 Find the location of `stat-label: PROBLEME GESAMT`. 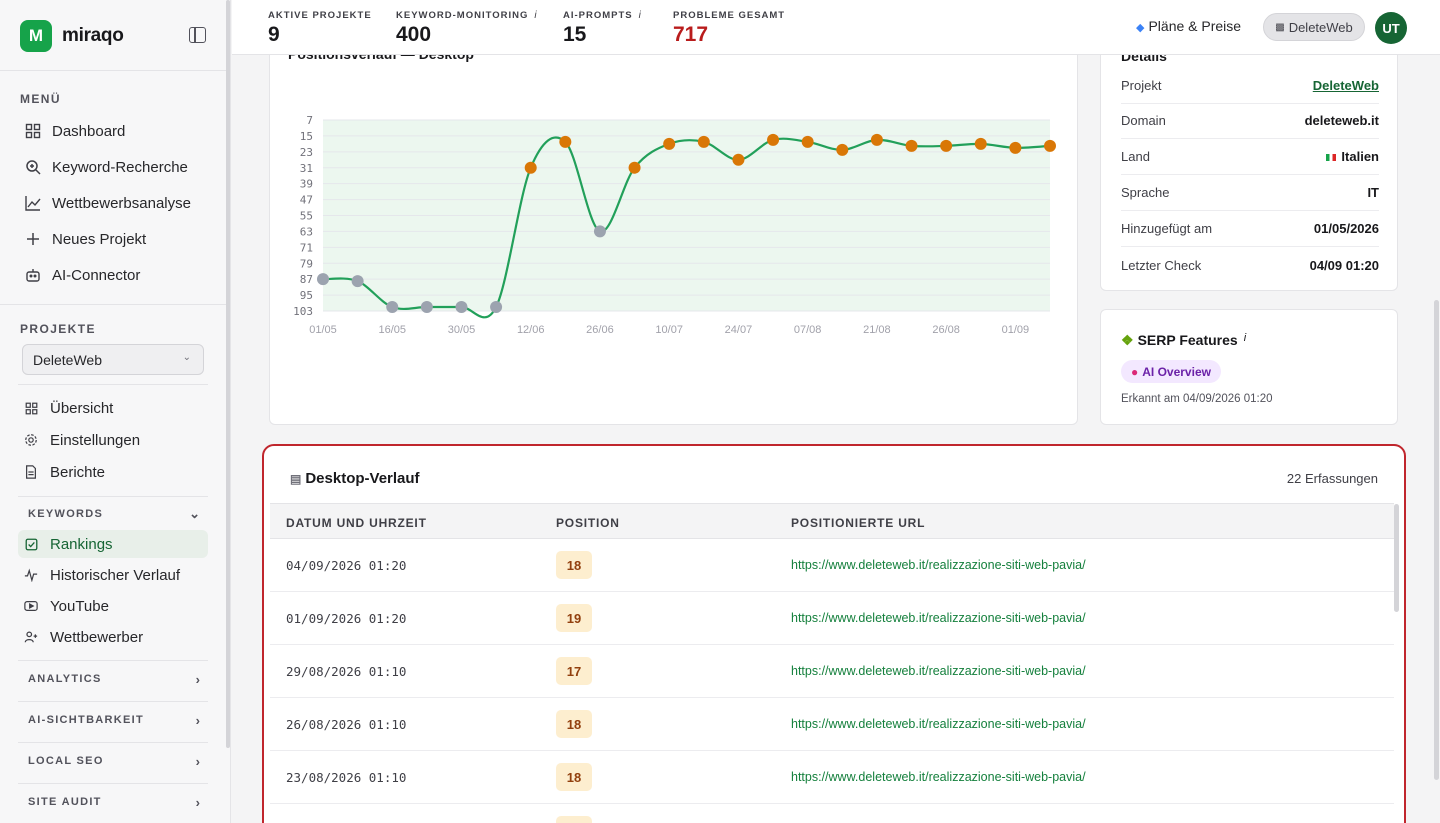

stat-label: PROBLEME GESAMT is located at coordinates (729, 15).